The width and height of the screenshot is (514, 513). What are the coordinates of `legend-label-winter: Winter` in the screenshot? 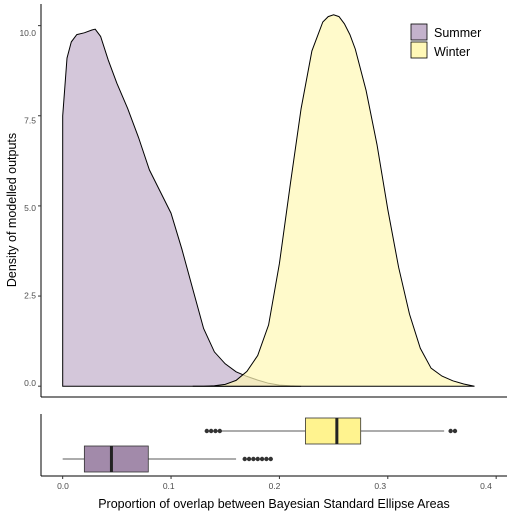 It's located at (452, 52).